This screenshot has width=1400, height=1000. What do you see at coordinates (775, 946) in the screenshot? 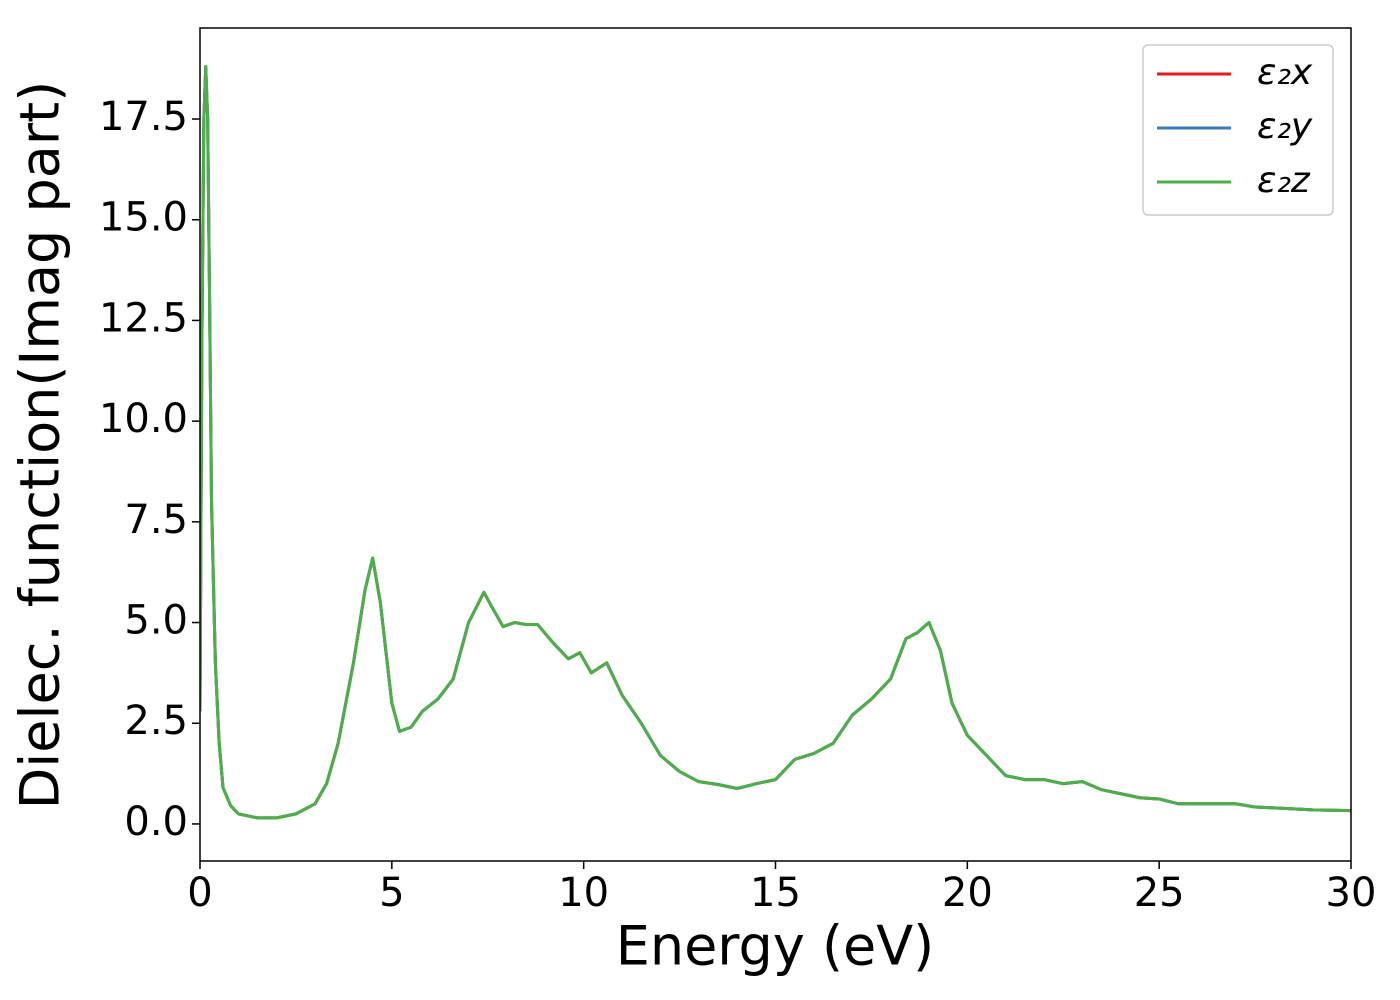
I see `x-axis-label: Energy (eV)` at bounding box center [775, 946].